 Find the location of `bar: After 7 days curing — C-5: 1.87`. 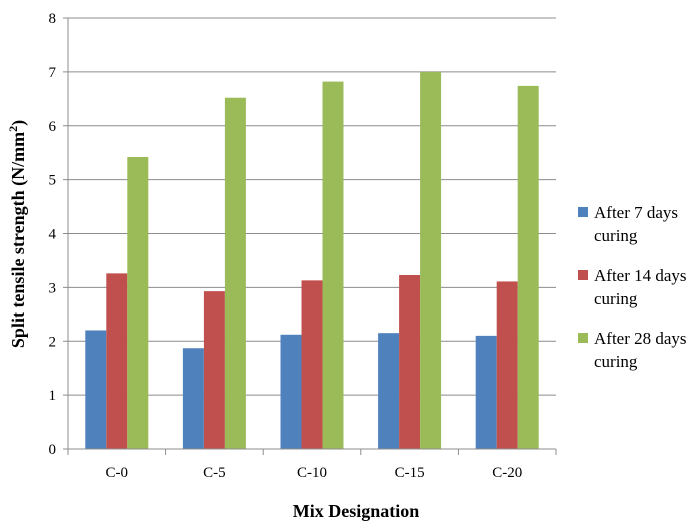

bar: After 7 days curing — C-5: 1.87 is located at coordinates (193, 398).